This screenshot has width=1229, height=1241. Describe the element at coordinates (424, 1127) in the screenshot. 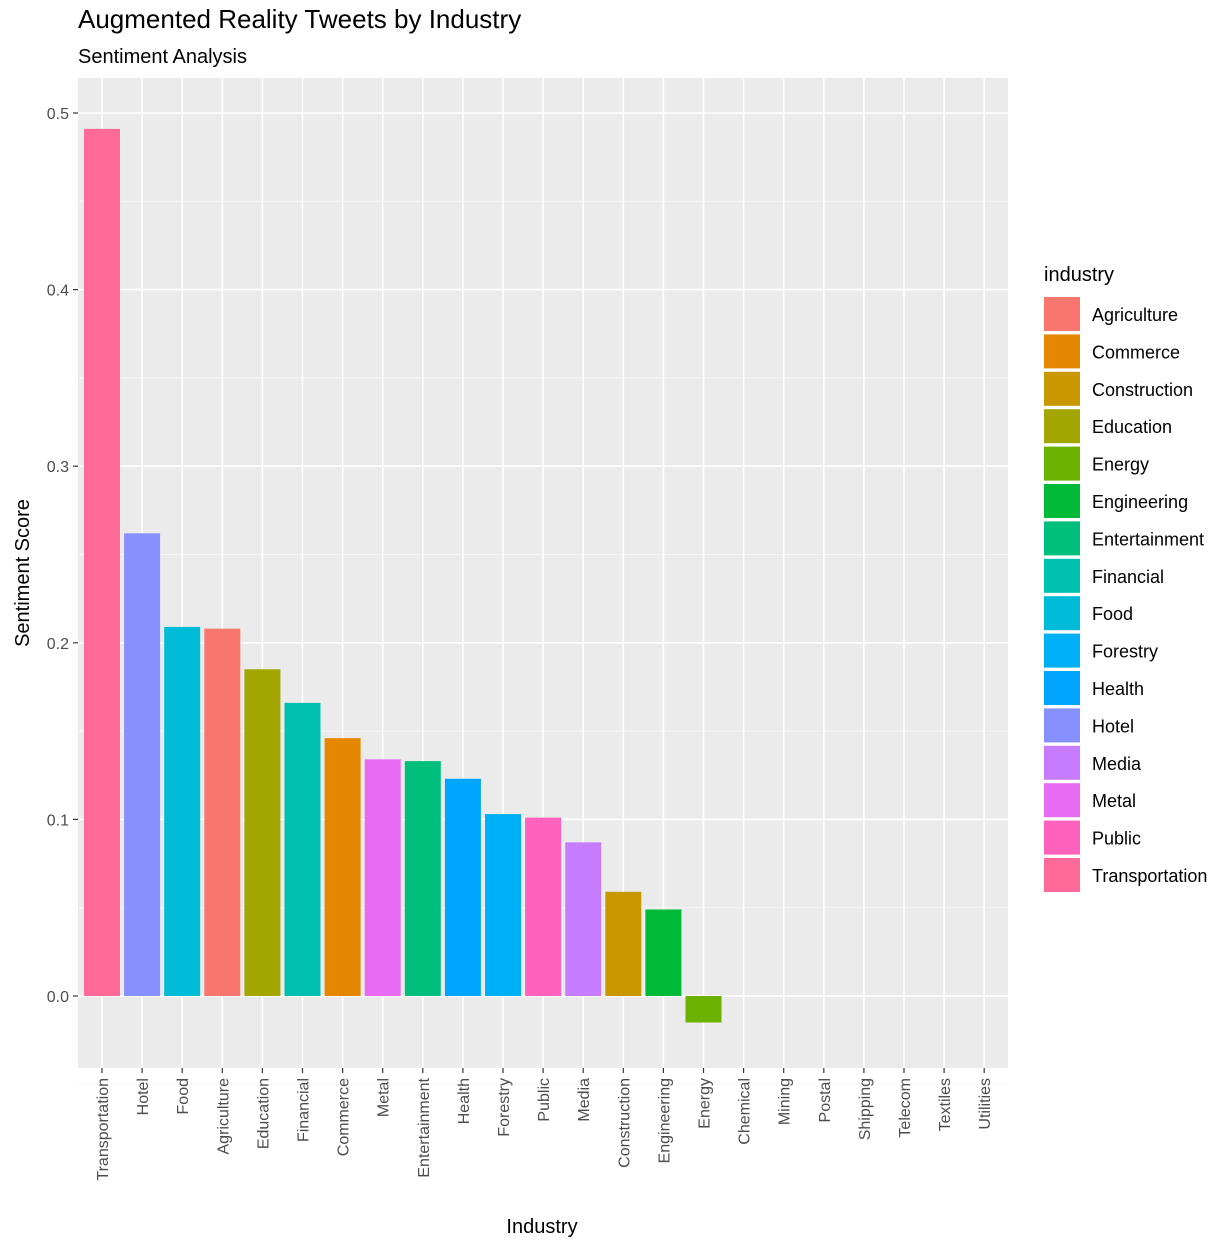

I see `x-tick-label: Entertainment` at that location.